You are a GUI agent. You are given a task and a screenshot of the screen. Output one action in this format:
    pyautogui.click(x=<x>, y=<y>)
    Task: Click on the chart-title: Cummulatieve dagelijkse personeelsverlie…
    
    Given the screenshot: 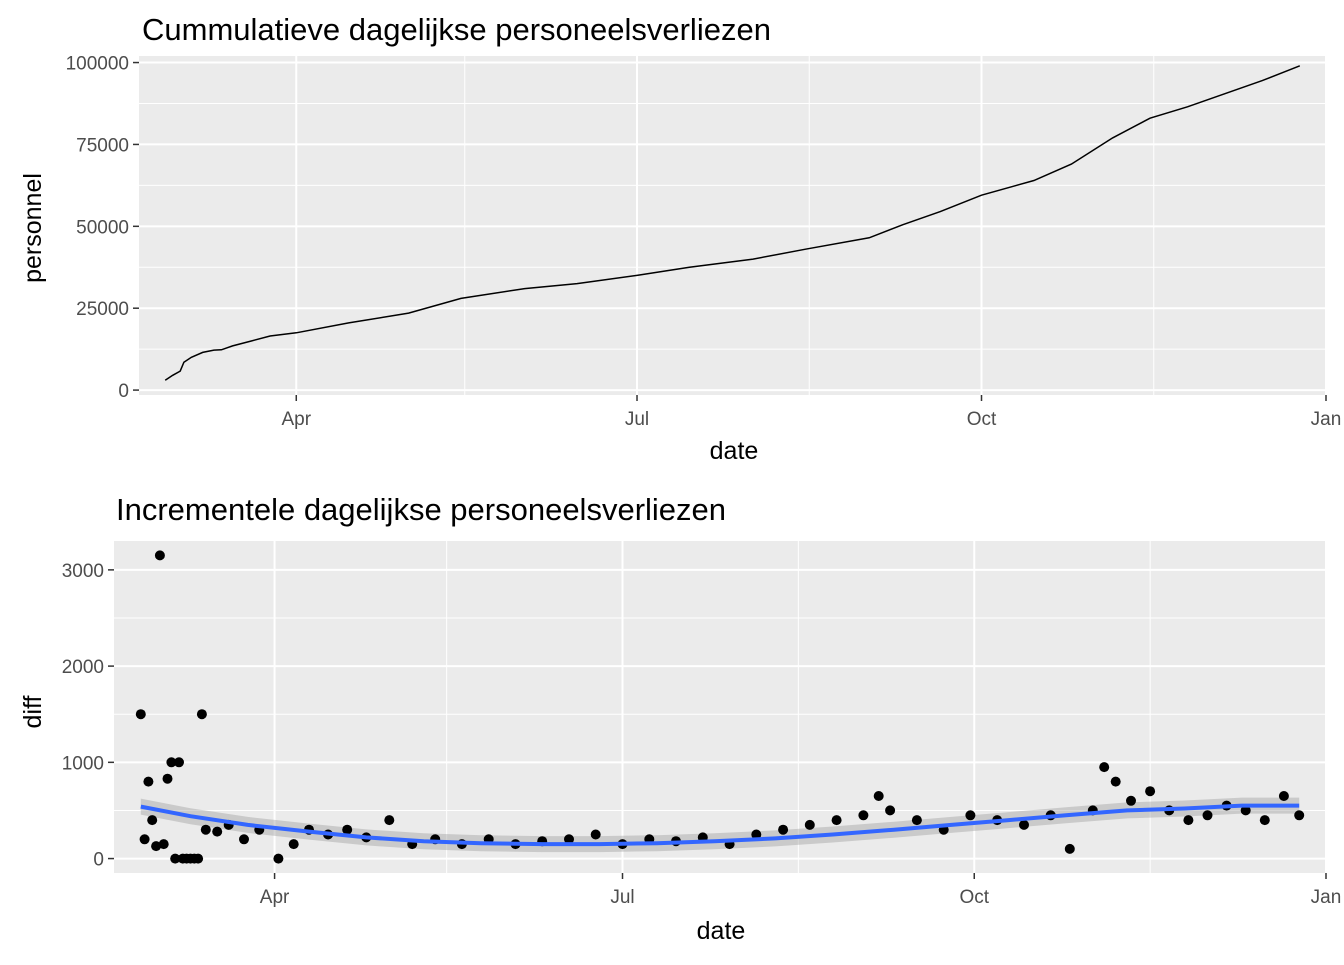 What is the action you would take?
    pyautogui.click(x=456, y=29)
    